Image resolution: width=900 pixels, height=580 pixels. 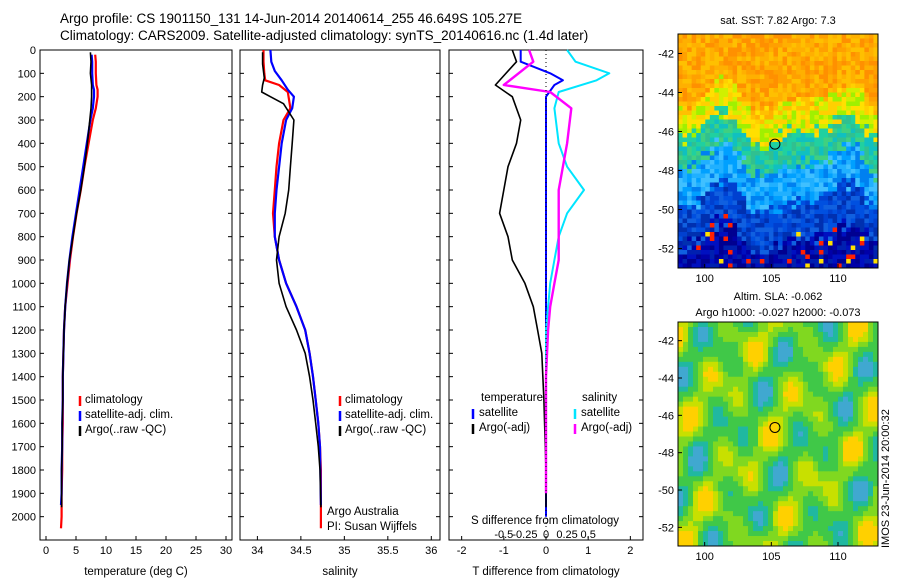 I want to click on depth-tick-label: 700, so click(x=27, y=214).